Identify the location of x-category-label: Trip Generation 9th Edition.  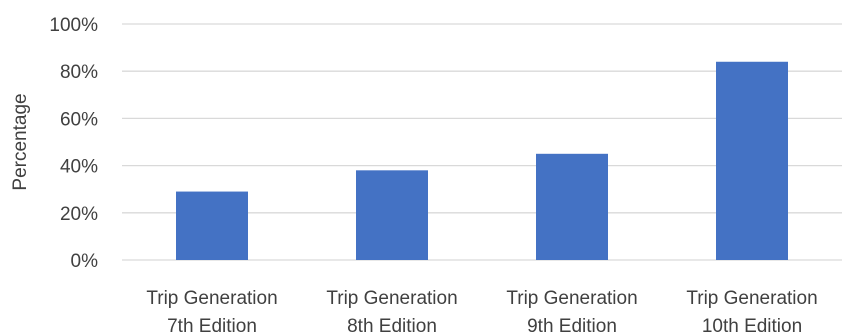
(571, 311).